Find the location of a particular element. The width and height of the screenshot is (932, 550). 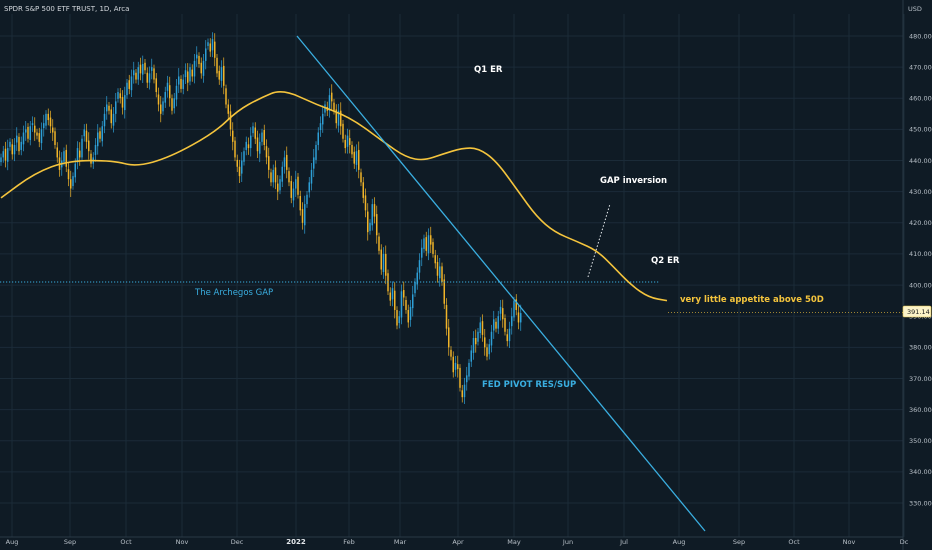

y-tick-label: 380.00 is located at coordinates (920, 348).